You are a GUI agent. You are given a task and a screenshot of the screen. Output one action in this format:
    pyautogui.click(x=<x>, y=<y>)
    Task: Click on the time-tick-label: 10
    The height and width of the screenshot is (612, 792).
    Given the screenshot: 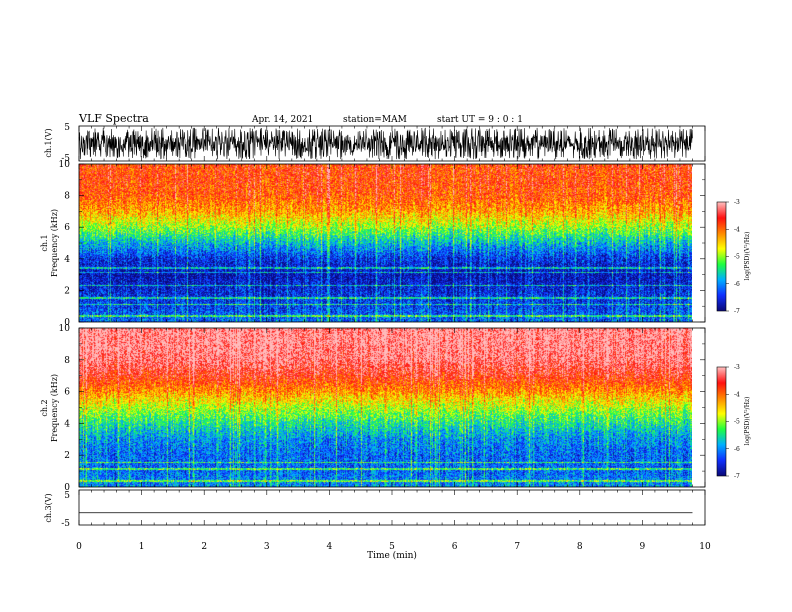 What is the action you would take?
    pyautogui.click(x=705, y=547)
    